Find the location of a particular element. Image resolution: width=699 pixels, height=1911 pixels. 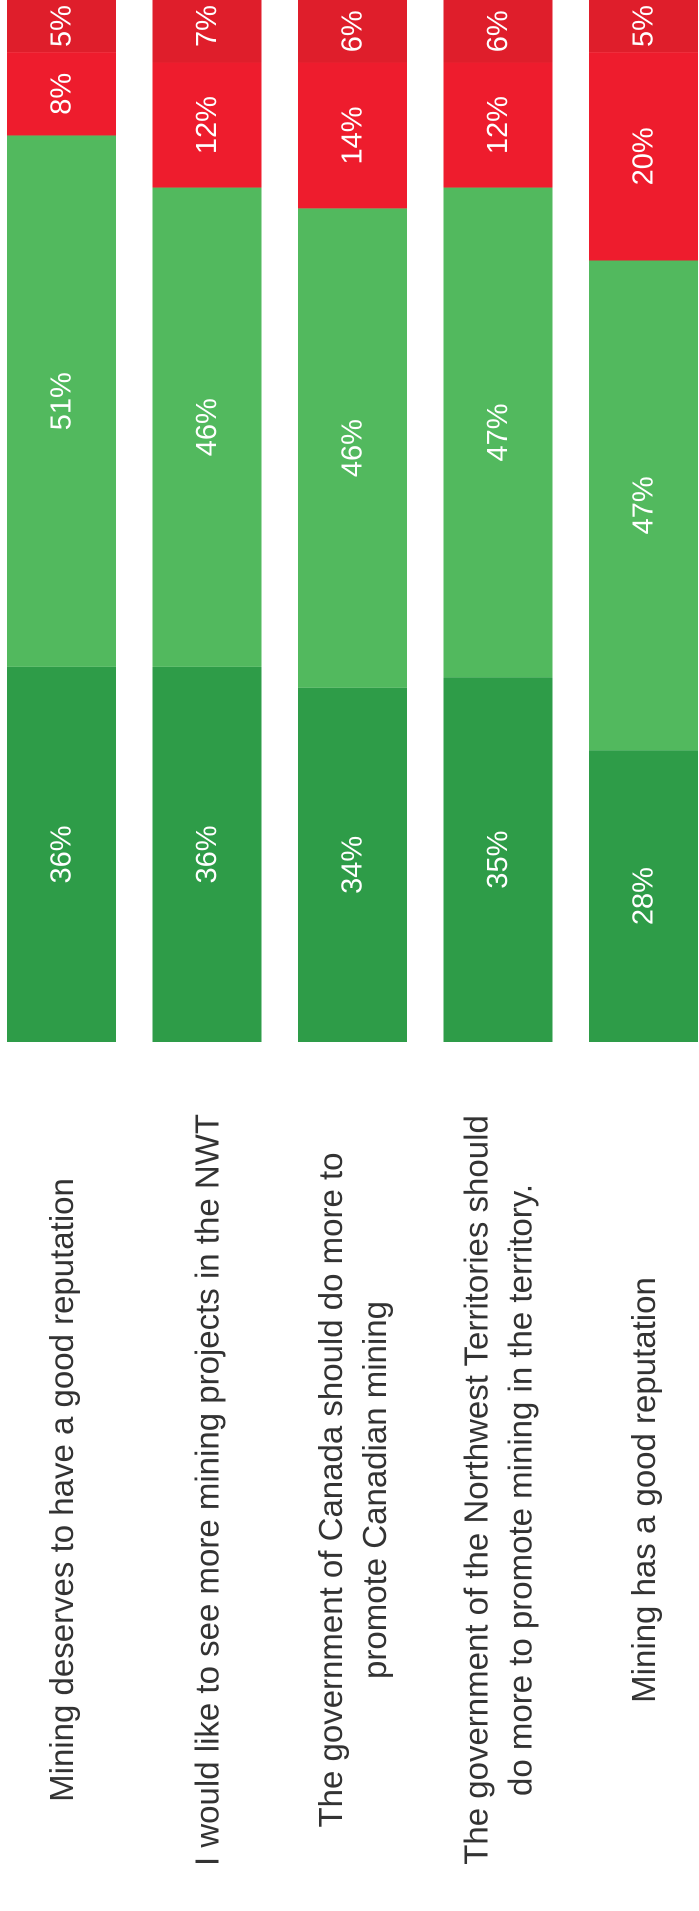

data-label: 8% is located at coordinates (62, 94).